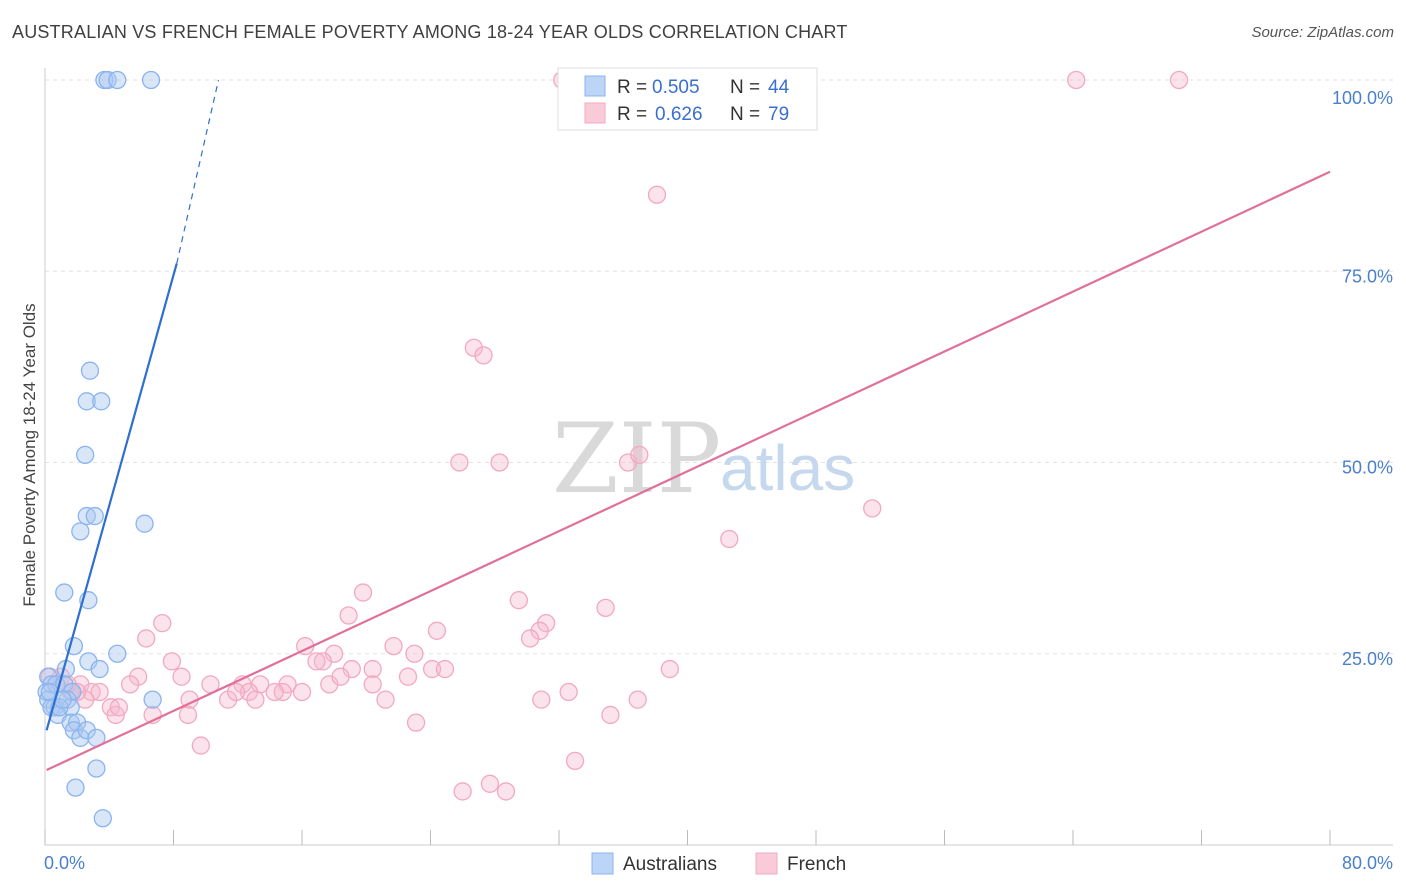 The height and width of the screenshot is (892, 1406). What do you see at coordinates (1322, 32) in the screenshot?
I see `source-label: Source: ZipAtlas.com` at bounding box center [1322, 32].